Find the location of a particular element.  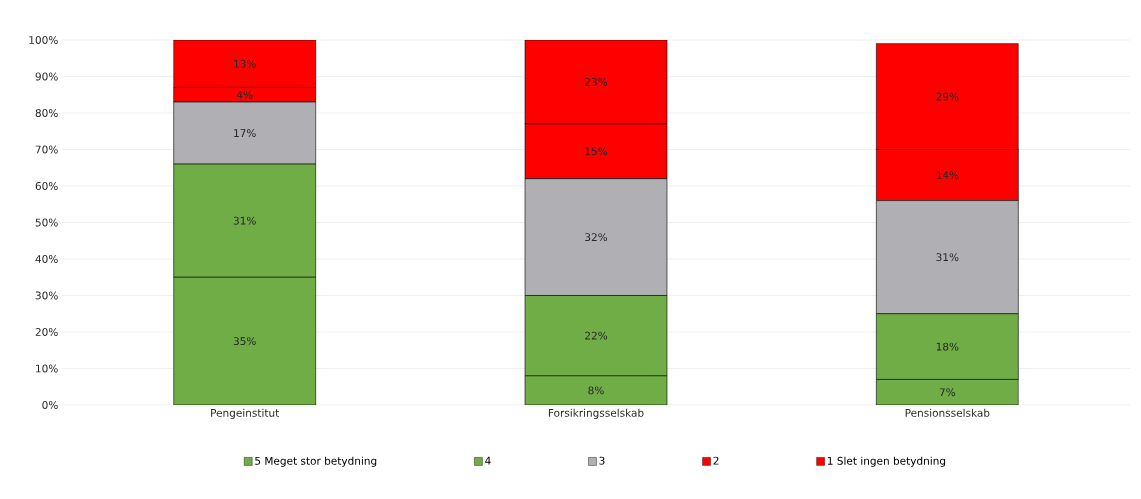

data-label: 35% is located at coordinates (244, 341).